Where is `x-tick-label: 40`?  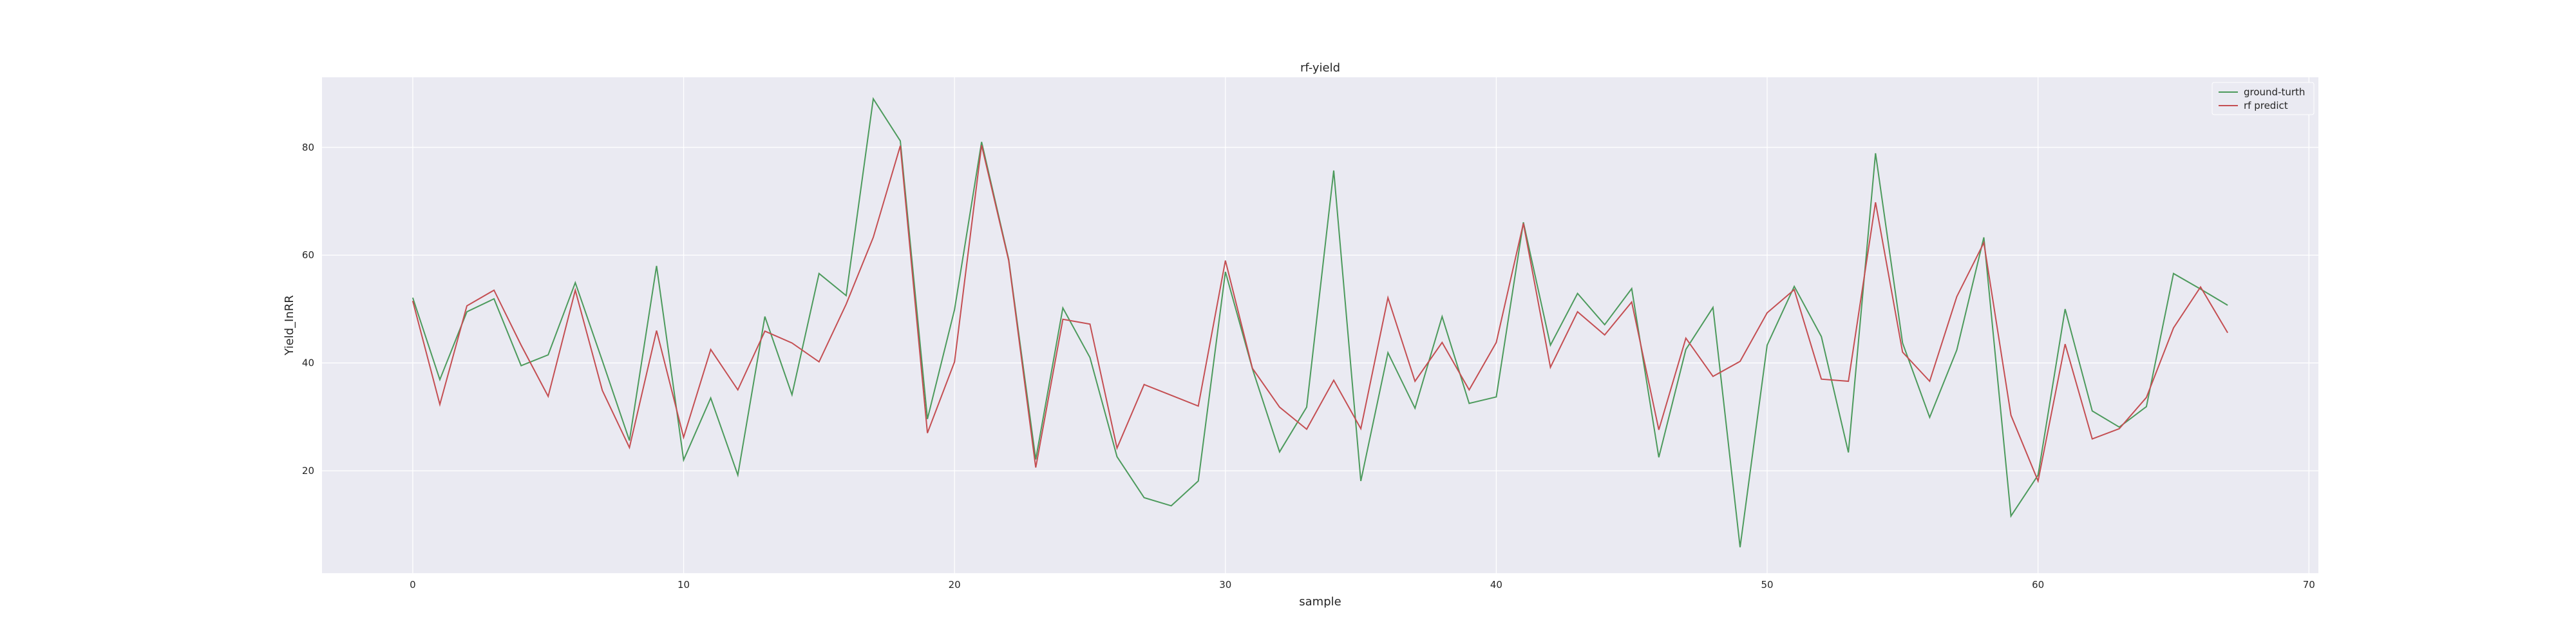 x-tick-label: 40 is located at coordinates (1496, 585).